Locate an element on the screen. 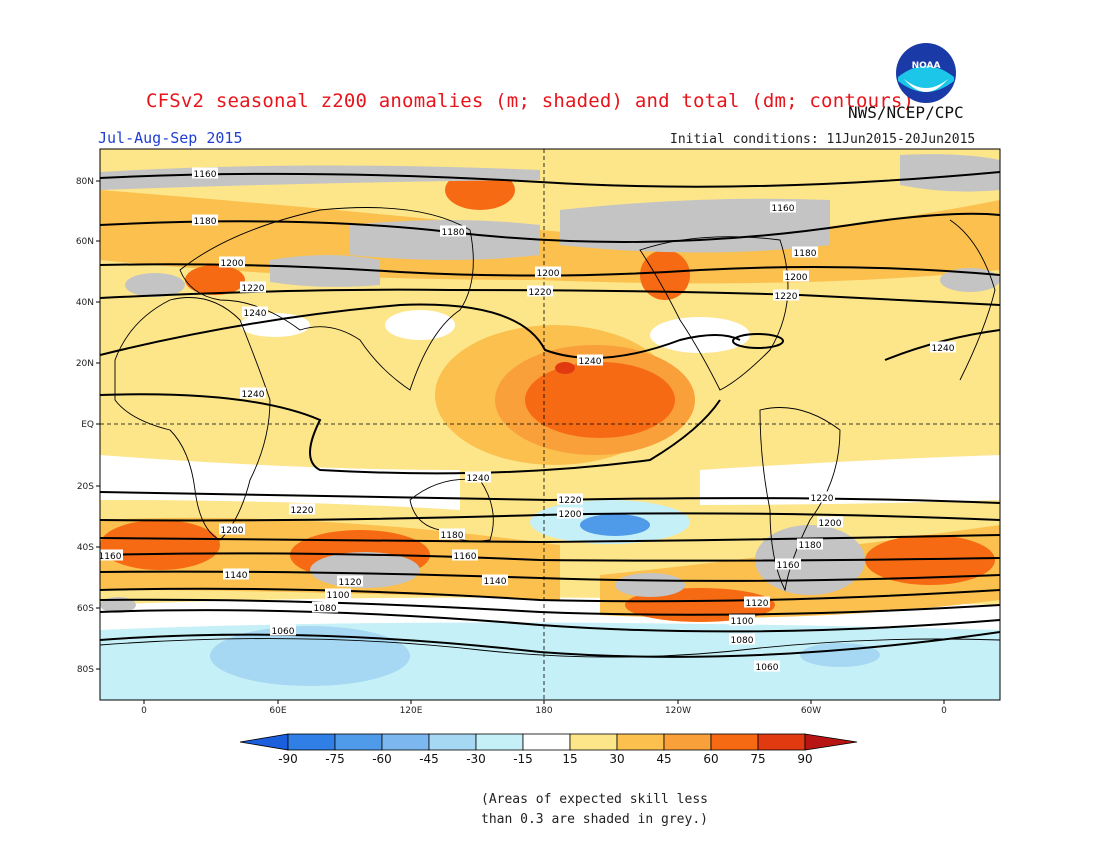 This screenshot has height=850, width=1100. contour-label: 1100 is located at coordinates (338, 596).